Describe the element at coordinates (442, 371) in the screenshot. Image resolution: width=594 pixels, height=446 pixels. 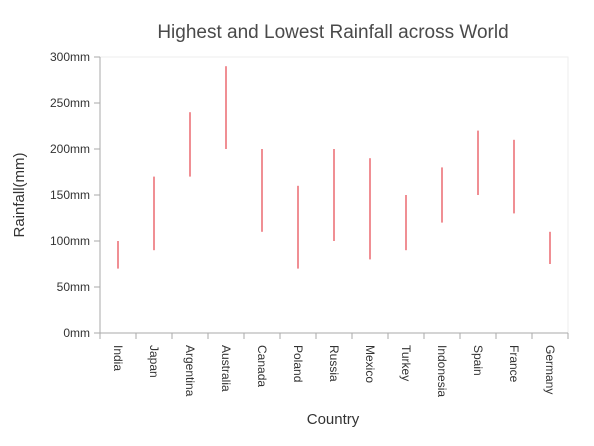
I see `x-tick-label: Indonesia` at that location.